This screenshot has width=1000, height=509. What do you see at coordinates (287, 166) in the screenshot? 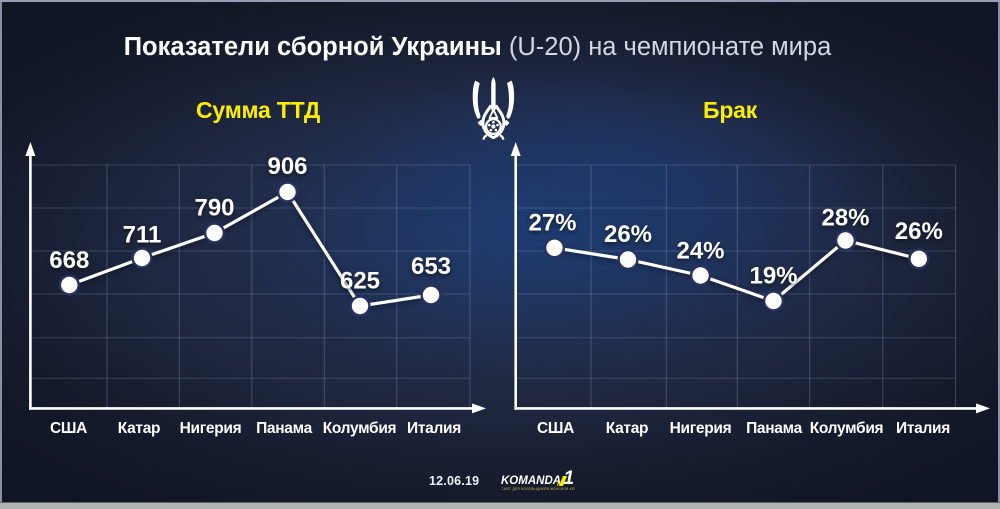
I see `svg-text: 906` at bounding box center [287, 166].